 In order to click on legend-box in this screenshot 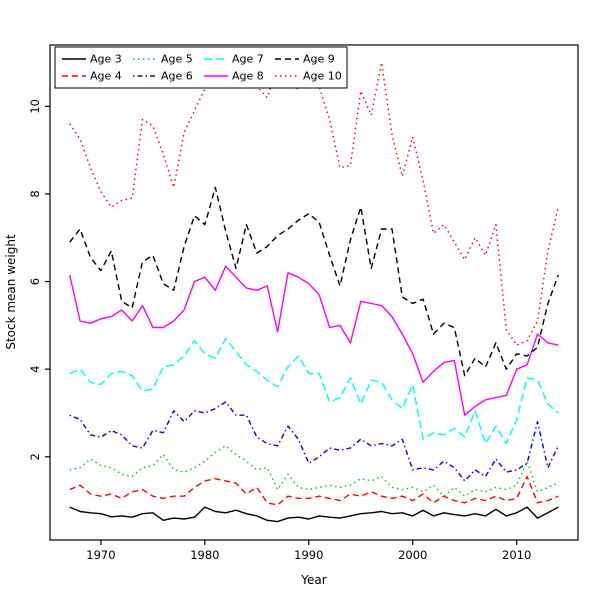, I will do `click(201, 67)`.